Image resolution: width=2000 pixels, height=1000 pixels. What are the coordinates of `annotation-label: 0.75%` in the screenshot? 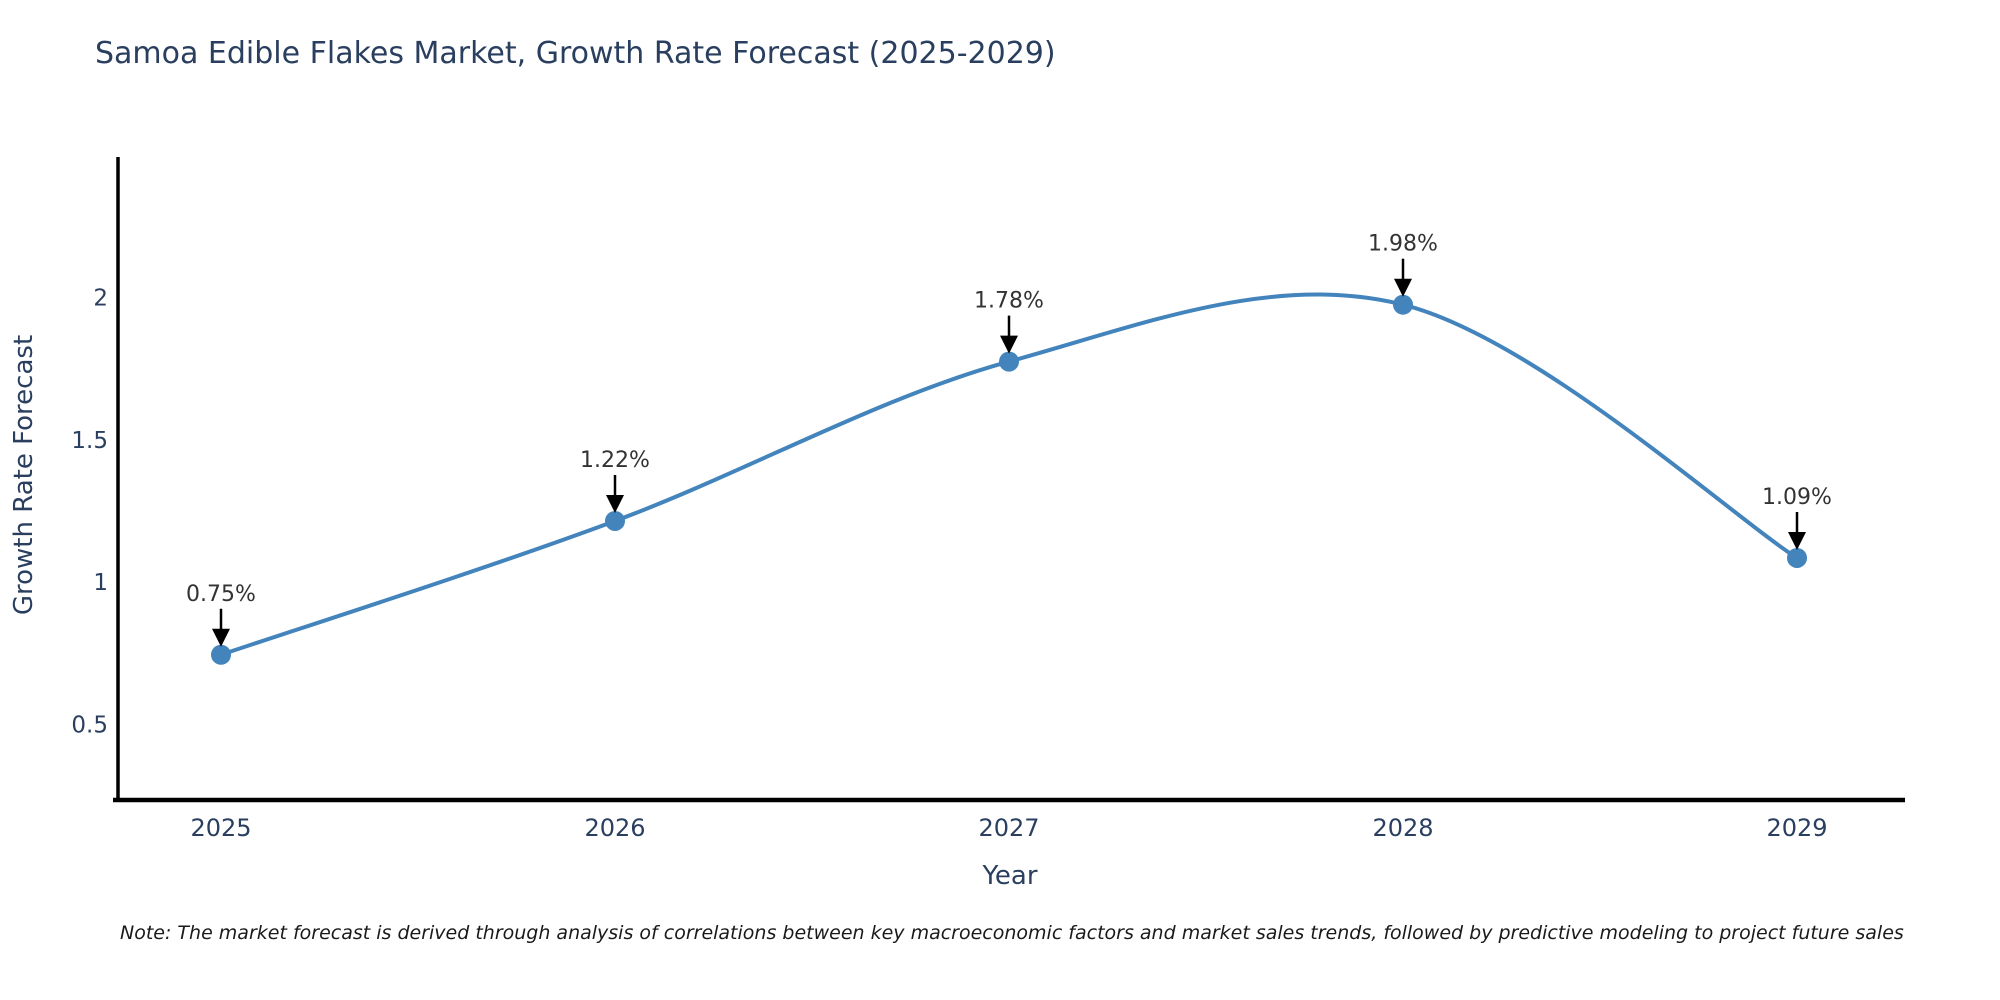 It's located at (221, 594).